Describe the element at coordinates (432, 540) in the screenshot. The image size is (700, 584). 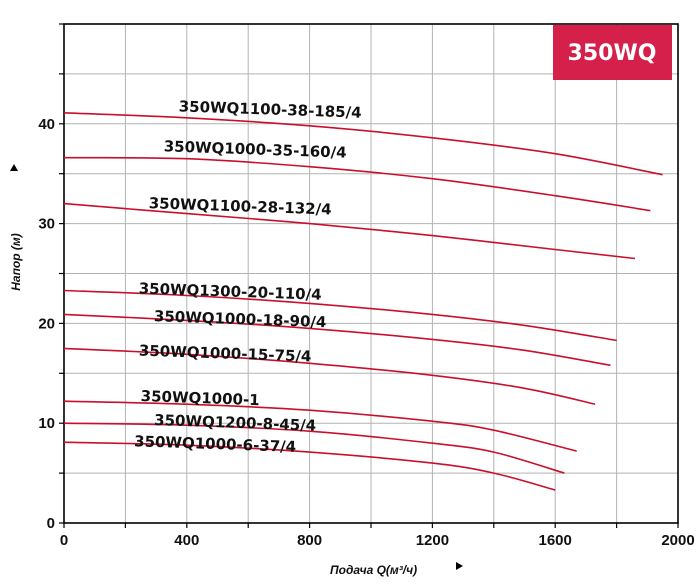
I see `x-tick-label: 1200` at that location.